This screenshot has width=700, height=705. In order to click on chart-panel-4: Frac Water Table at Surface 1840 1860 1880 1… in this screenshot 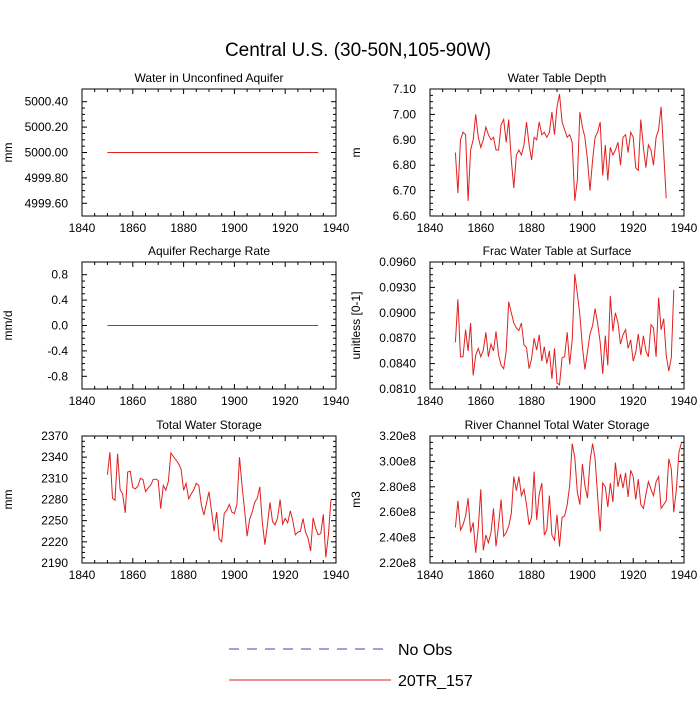, I will do `click(523, 326)`.